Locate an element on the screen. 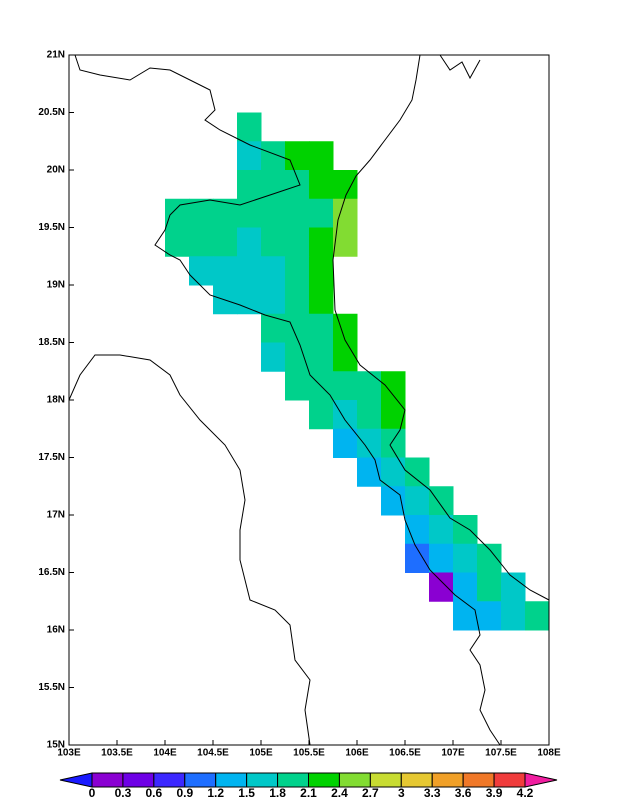 The width and height of the screenshot is (618, 805). y-tick-label: 16.5N is located at coordinates (51, 572).